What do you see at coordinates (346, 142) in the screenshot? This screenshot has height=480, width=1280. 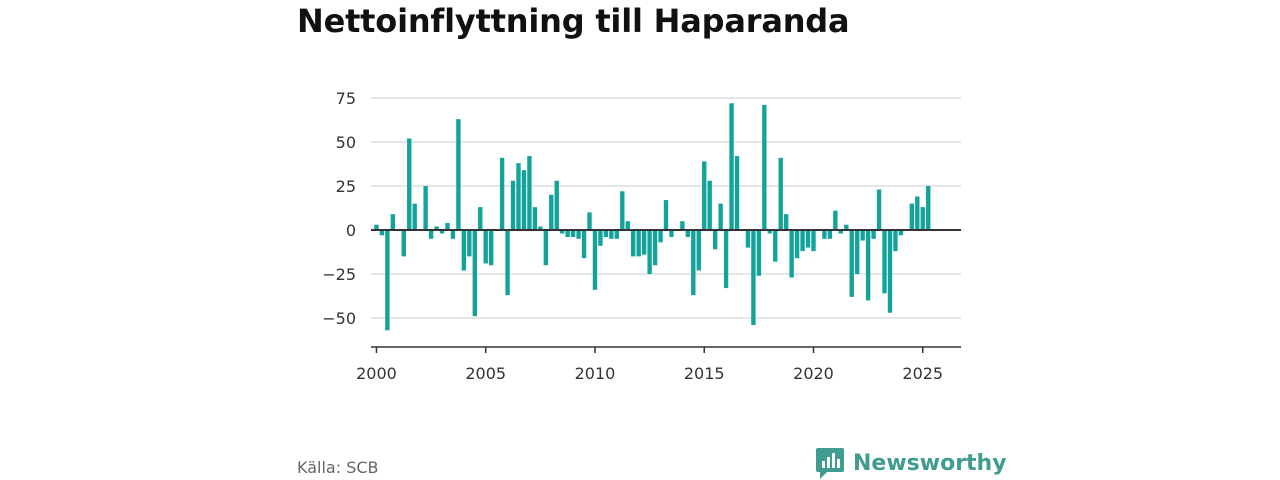 I see `y-tick-label: 50` at bounding box center [346, 142].